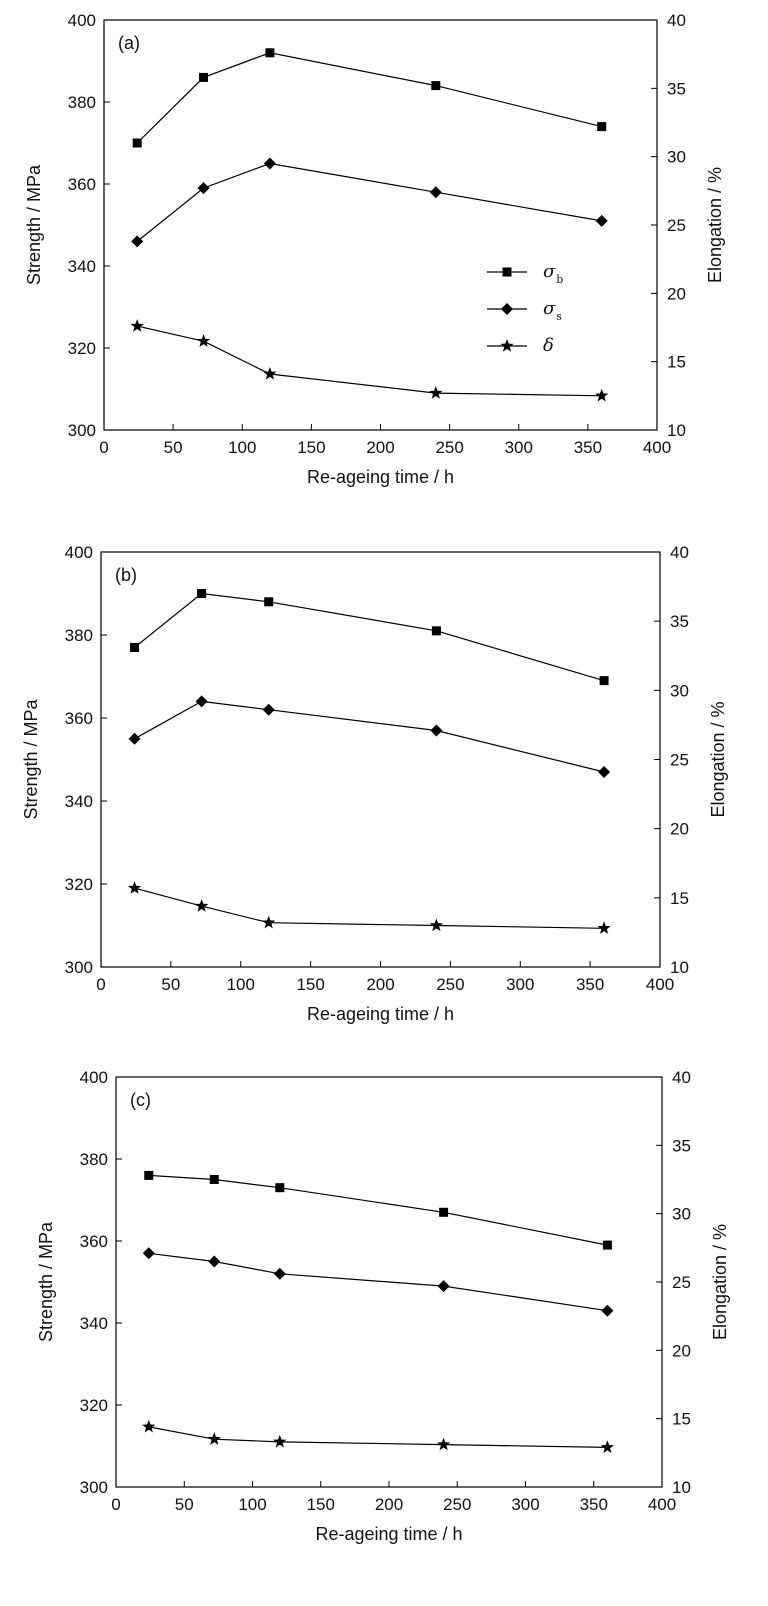  Describe the element at coordinates (720, 1282) in the screenshot. I see `y2-axis-title: Elongation / %` at that location.